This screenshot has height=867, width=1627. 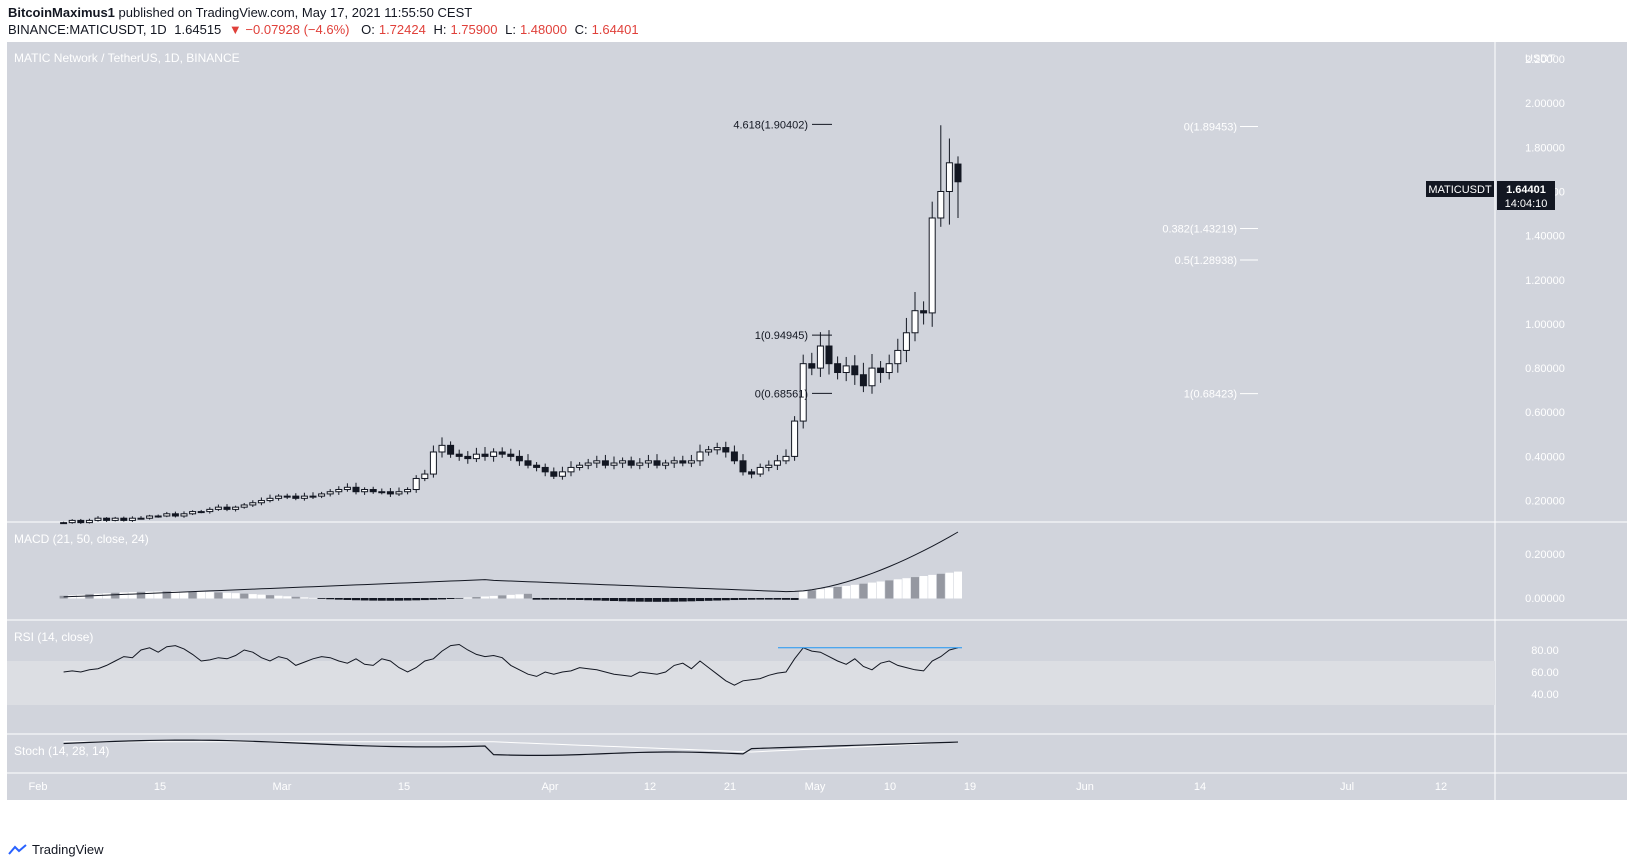 I want to click on close-value: 1.64401, so click(x=615, y=29).